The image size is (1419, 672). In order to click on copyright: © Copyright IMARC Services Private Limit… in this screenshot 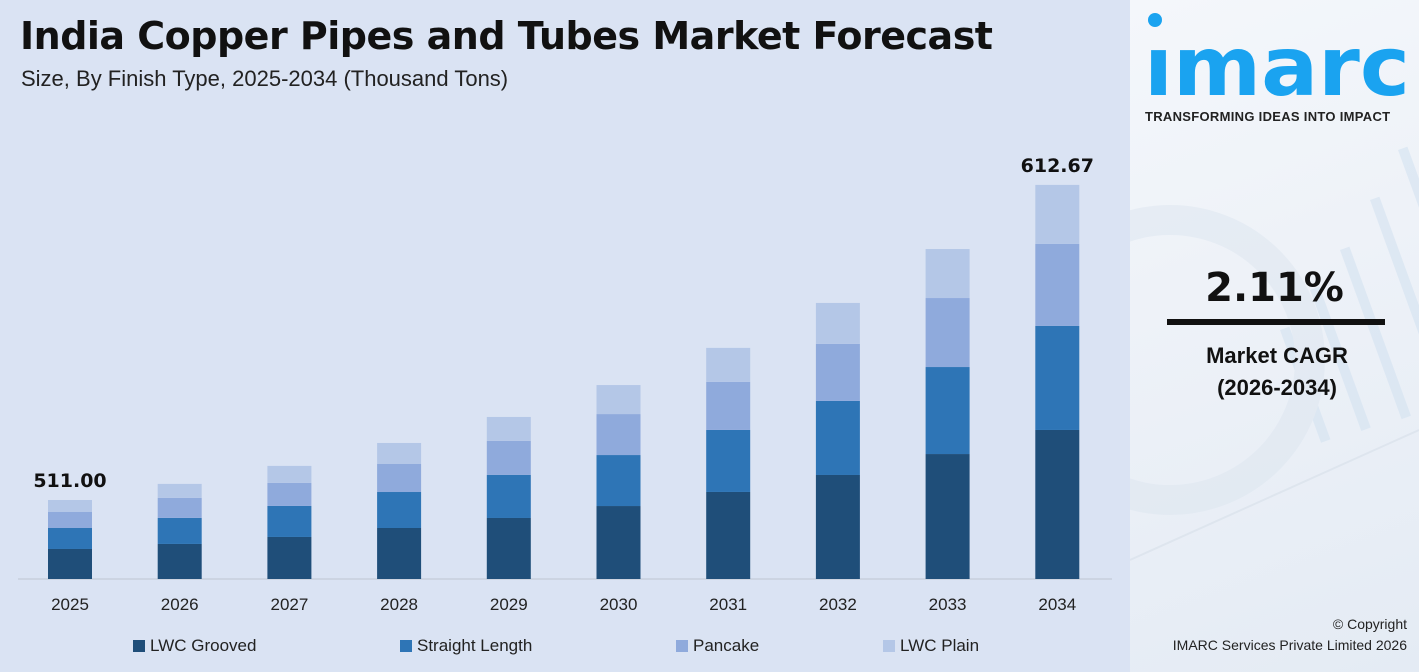, I will do `click(1268, 635)`.